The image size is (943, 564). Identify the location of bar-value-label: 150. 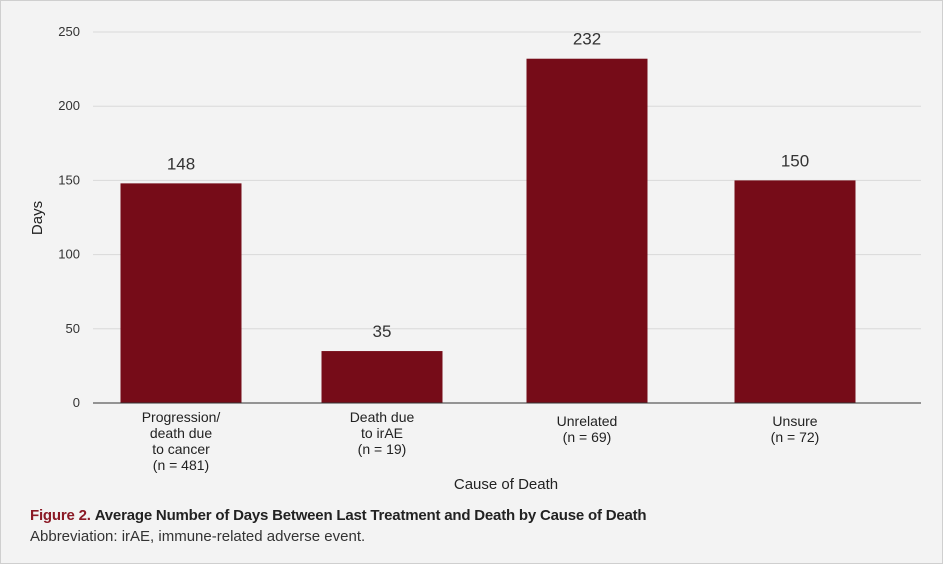
(795, 160).